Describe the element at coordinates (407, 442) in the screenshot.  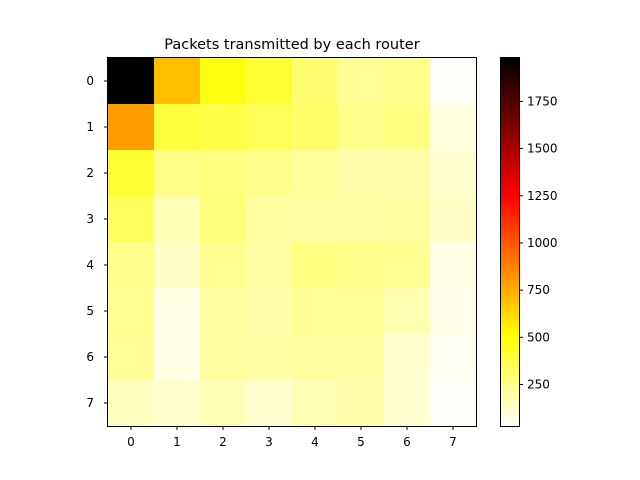
I see `x-tick-label: 6` at that location.